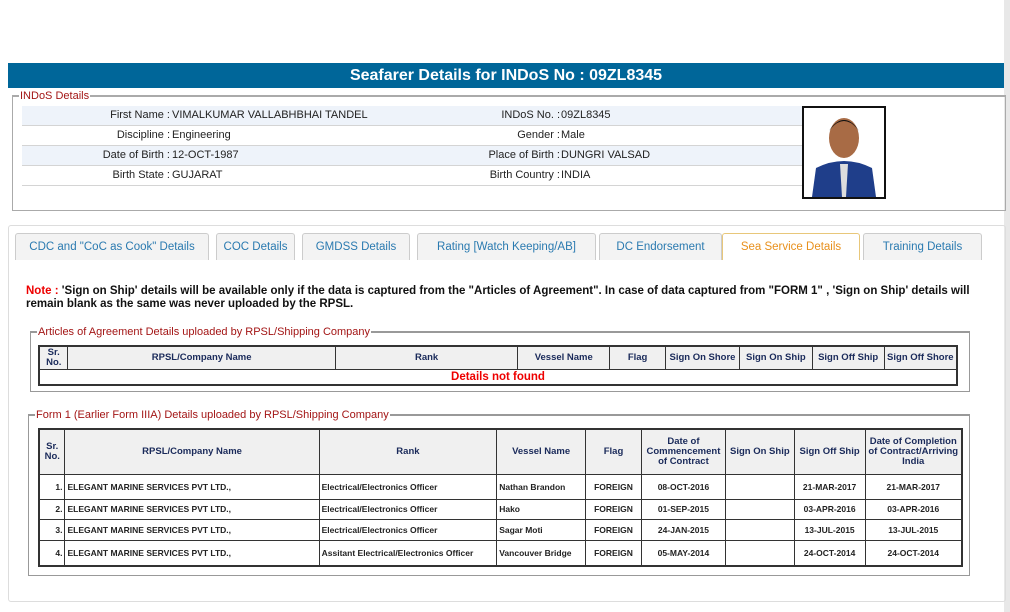 The image size is (1010, 612). Describe the element at coordinates (683, 451) in the screenshot. I see `column-header: Date of Commencement of Contract` at that location.